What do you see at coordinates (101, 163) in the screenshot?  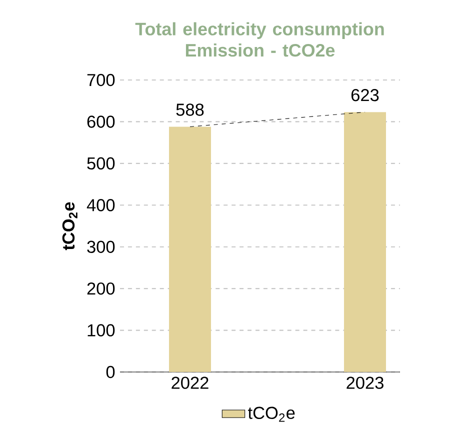 I see `y-tick-label: 500` at bounding box center [101, 163].